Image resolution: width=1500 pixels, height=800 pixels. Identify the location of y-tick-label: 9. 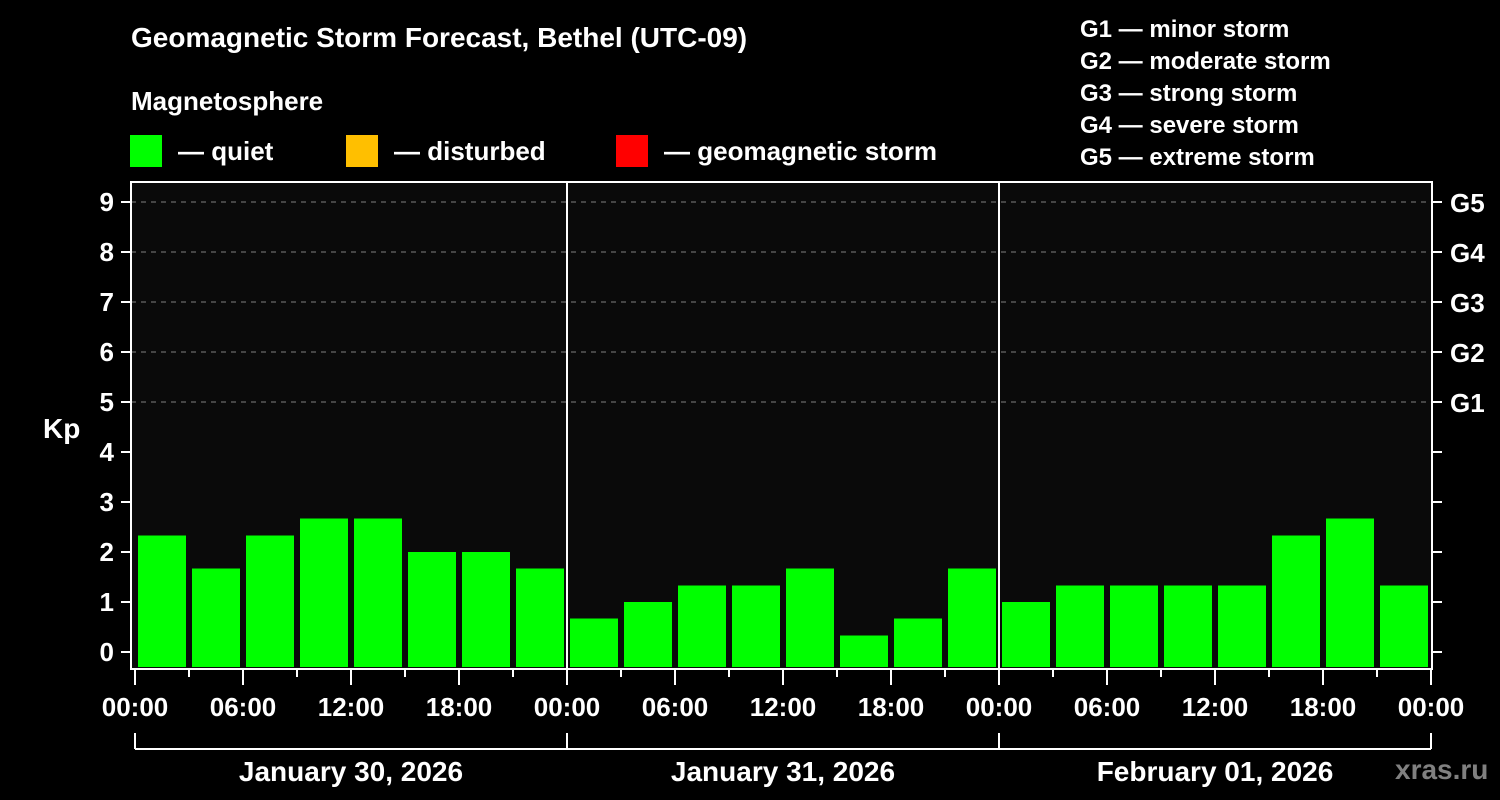
(107, 202).